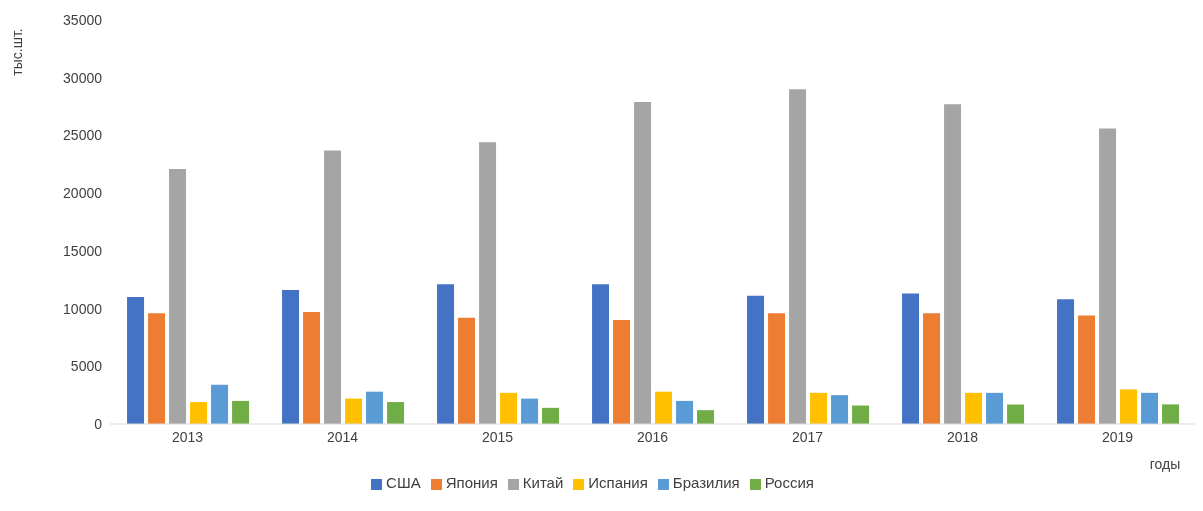 The height and width of the screenshot is (511, 1203). I want to click on legend-label: США, so click(403, 482).